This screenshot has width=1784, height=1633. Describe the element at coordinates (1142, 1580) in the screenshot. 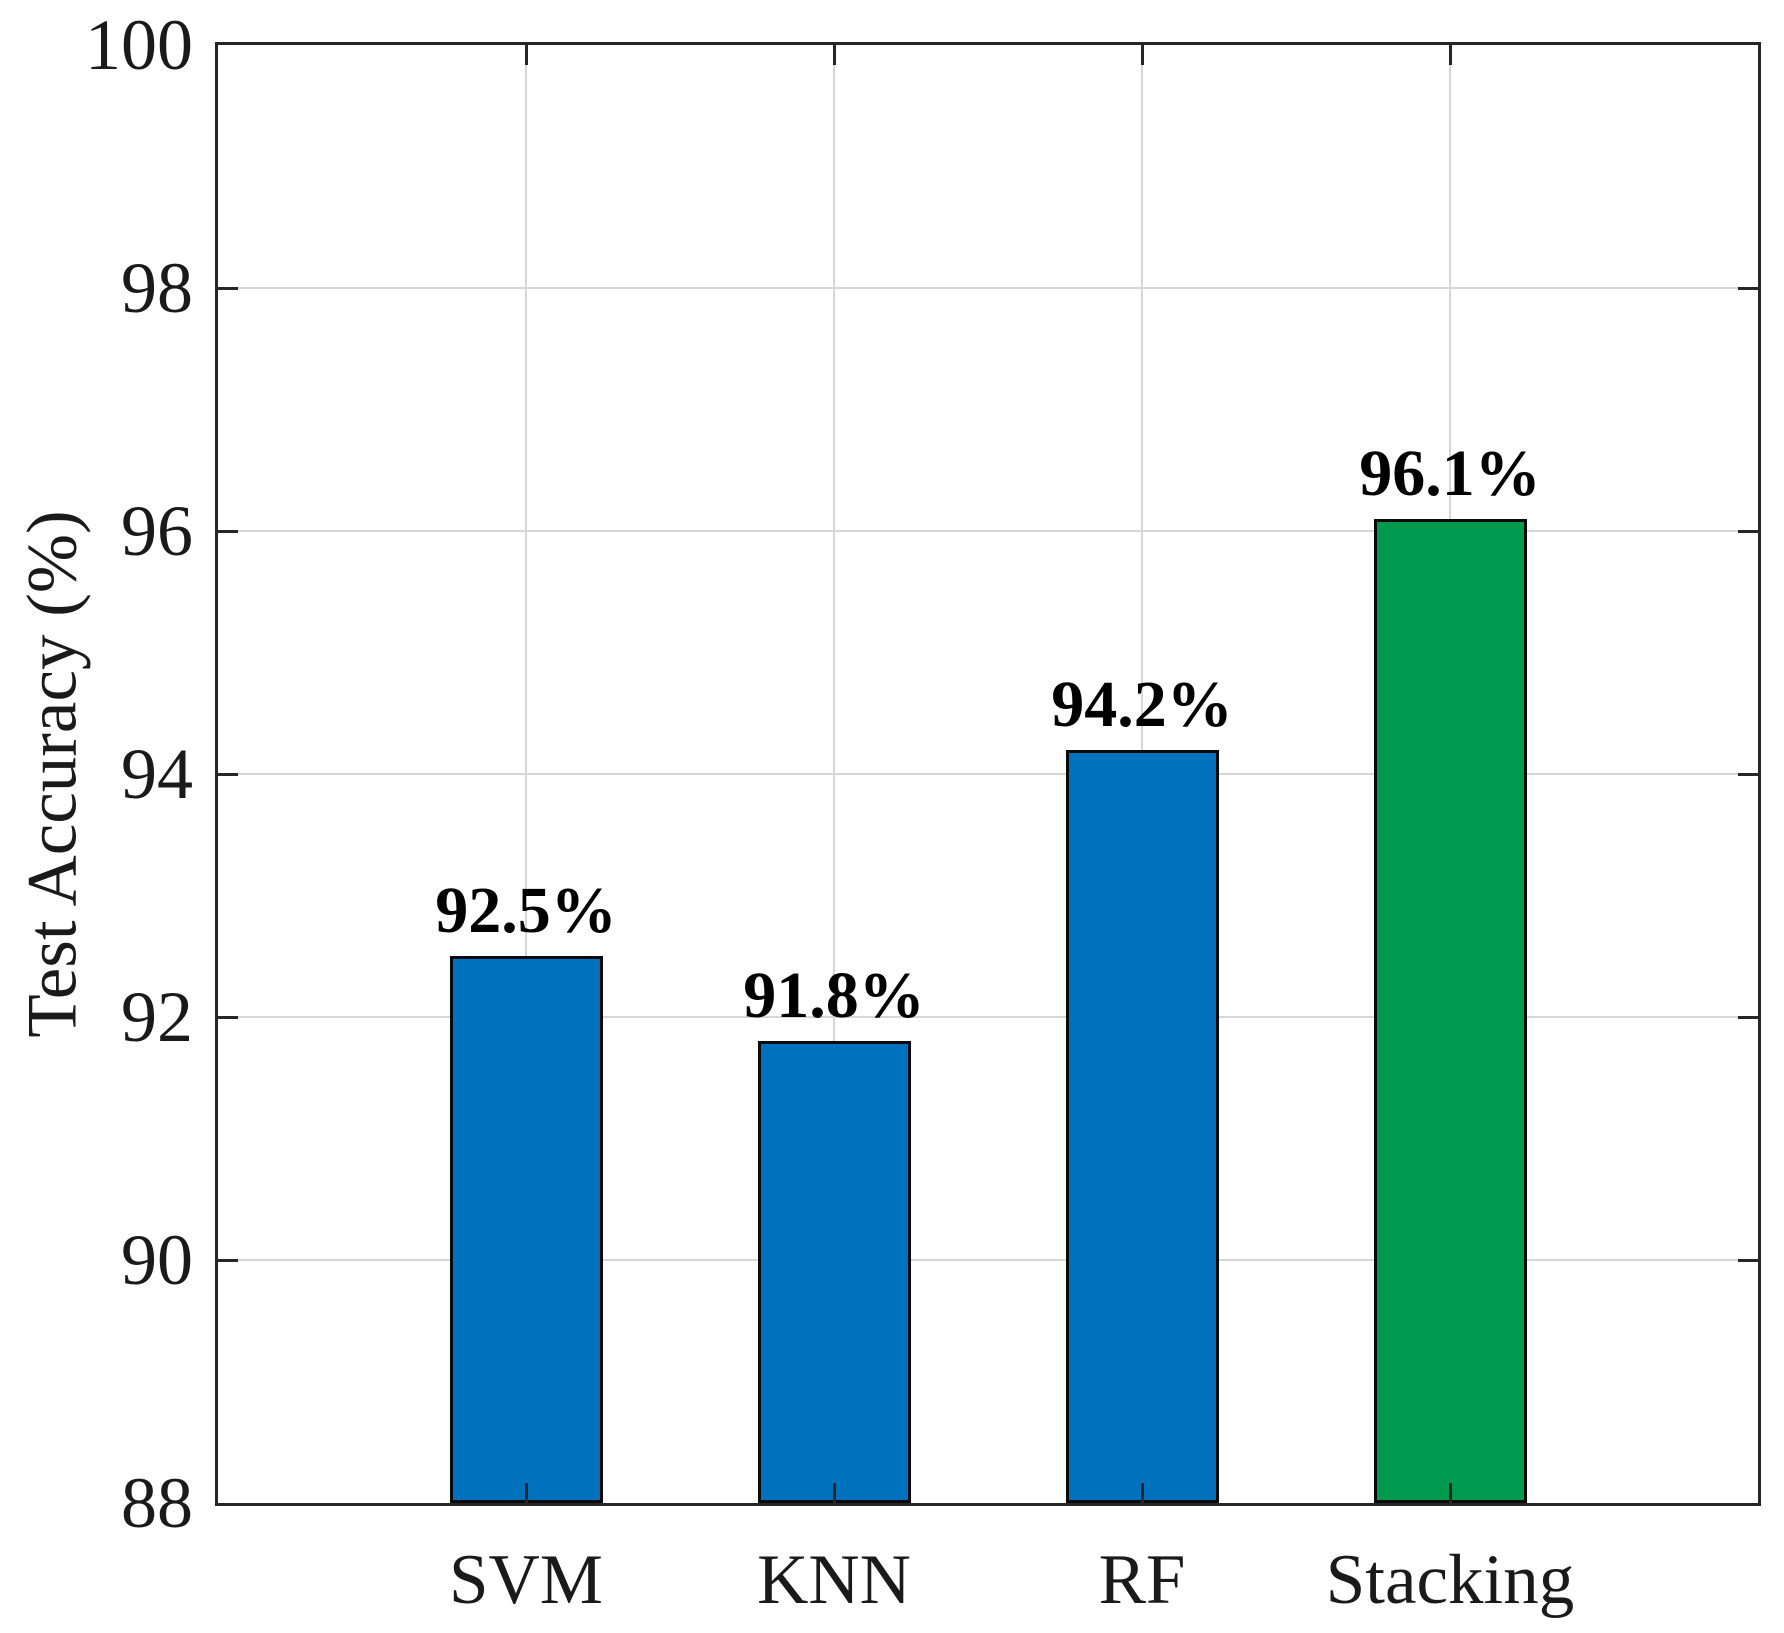

I see `x-tick-label-rf: RF` at that location.